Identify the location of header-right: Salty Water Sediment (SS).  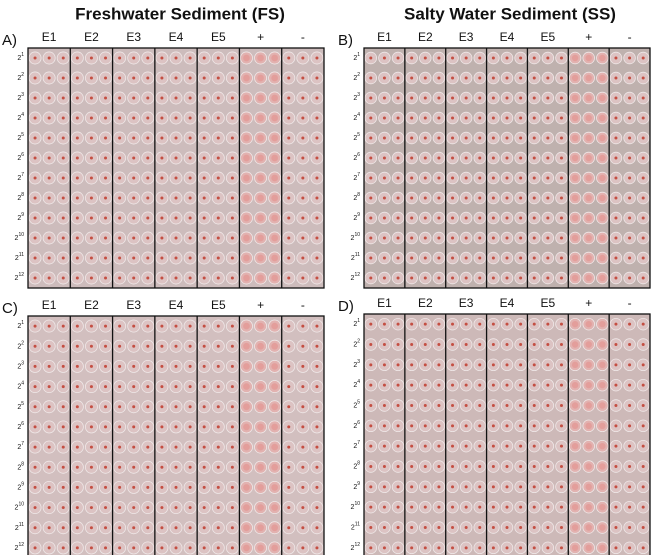
(510, 13).